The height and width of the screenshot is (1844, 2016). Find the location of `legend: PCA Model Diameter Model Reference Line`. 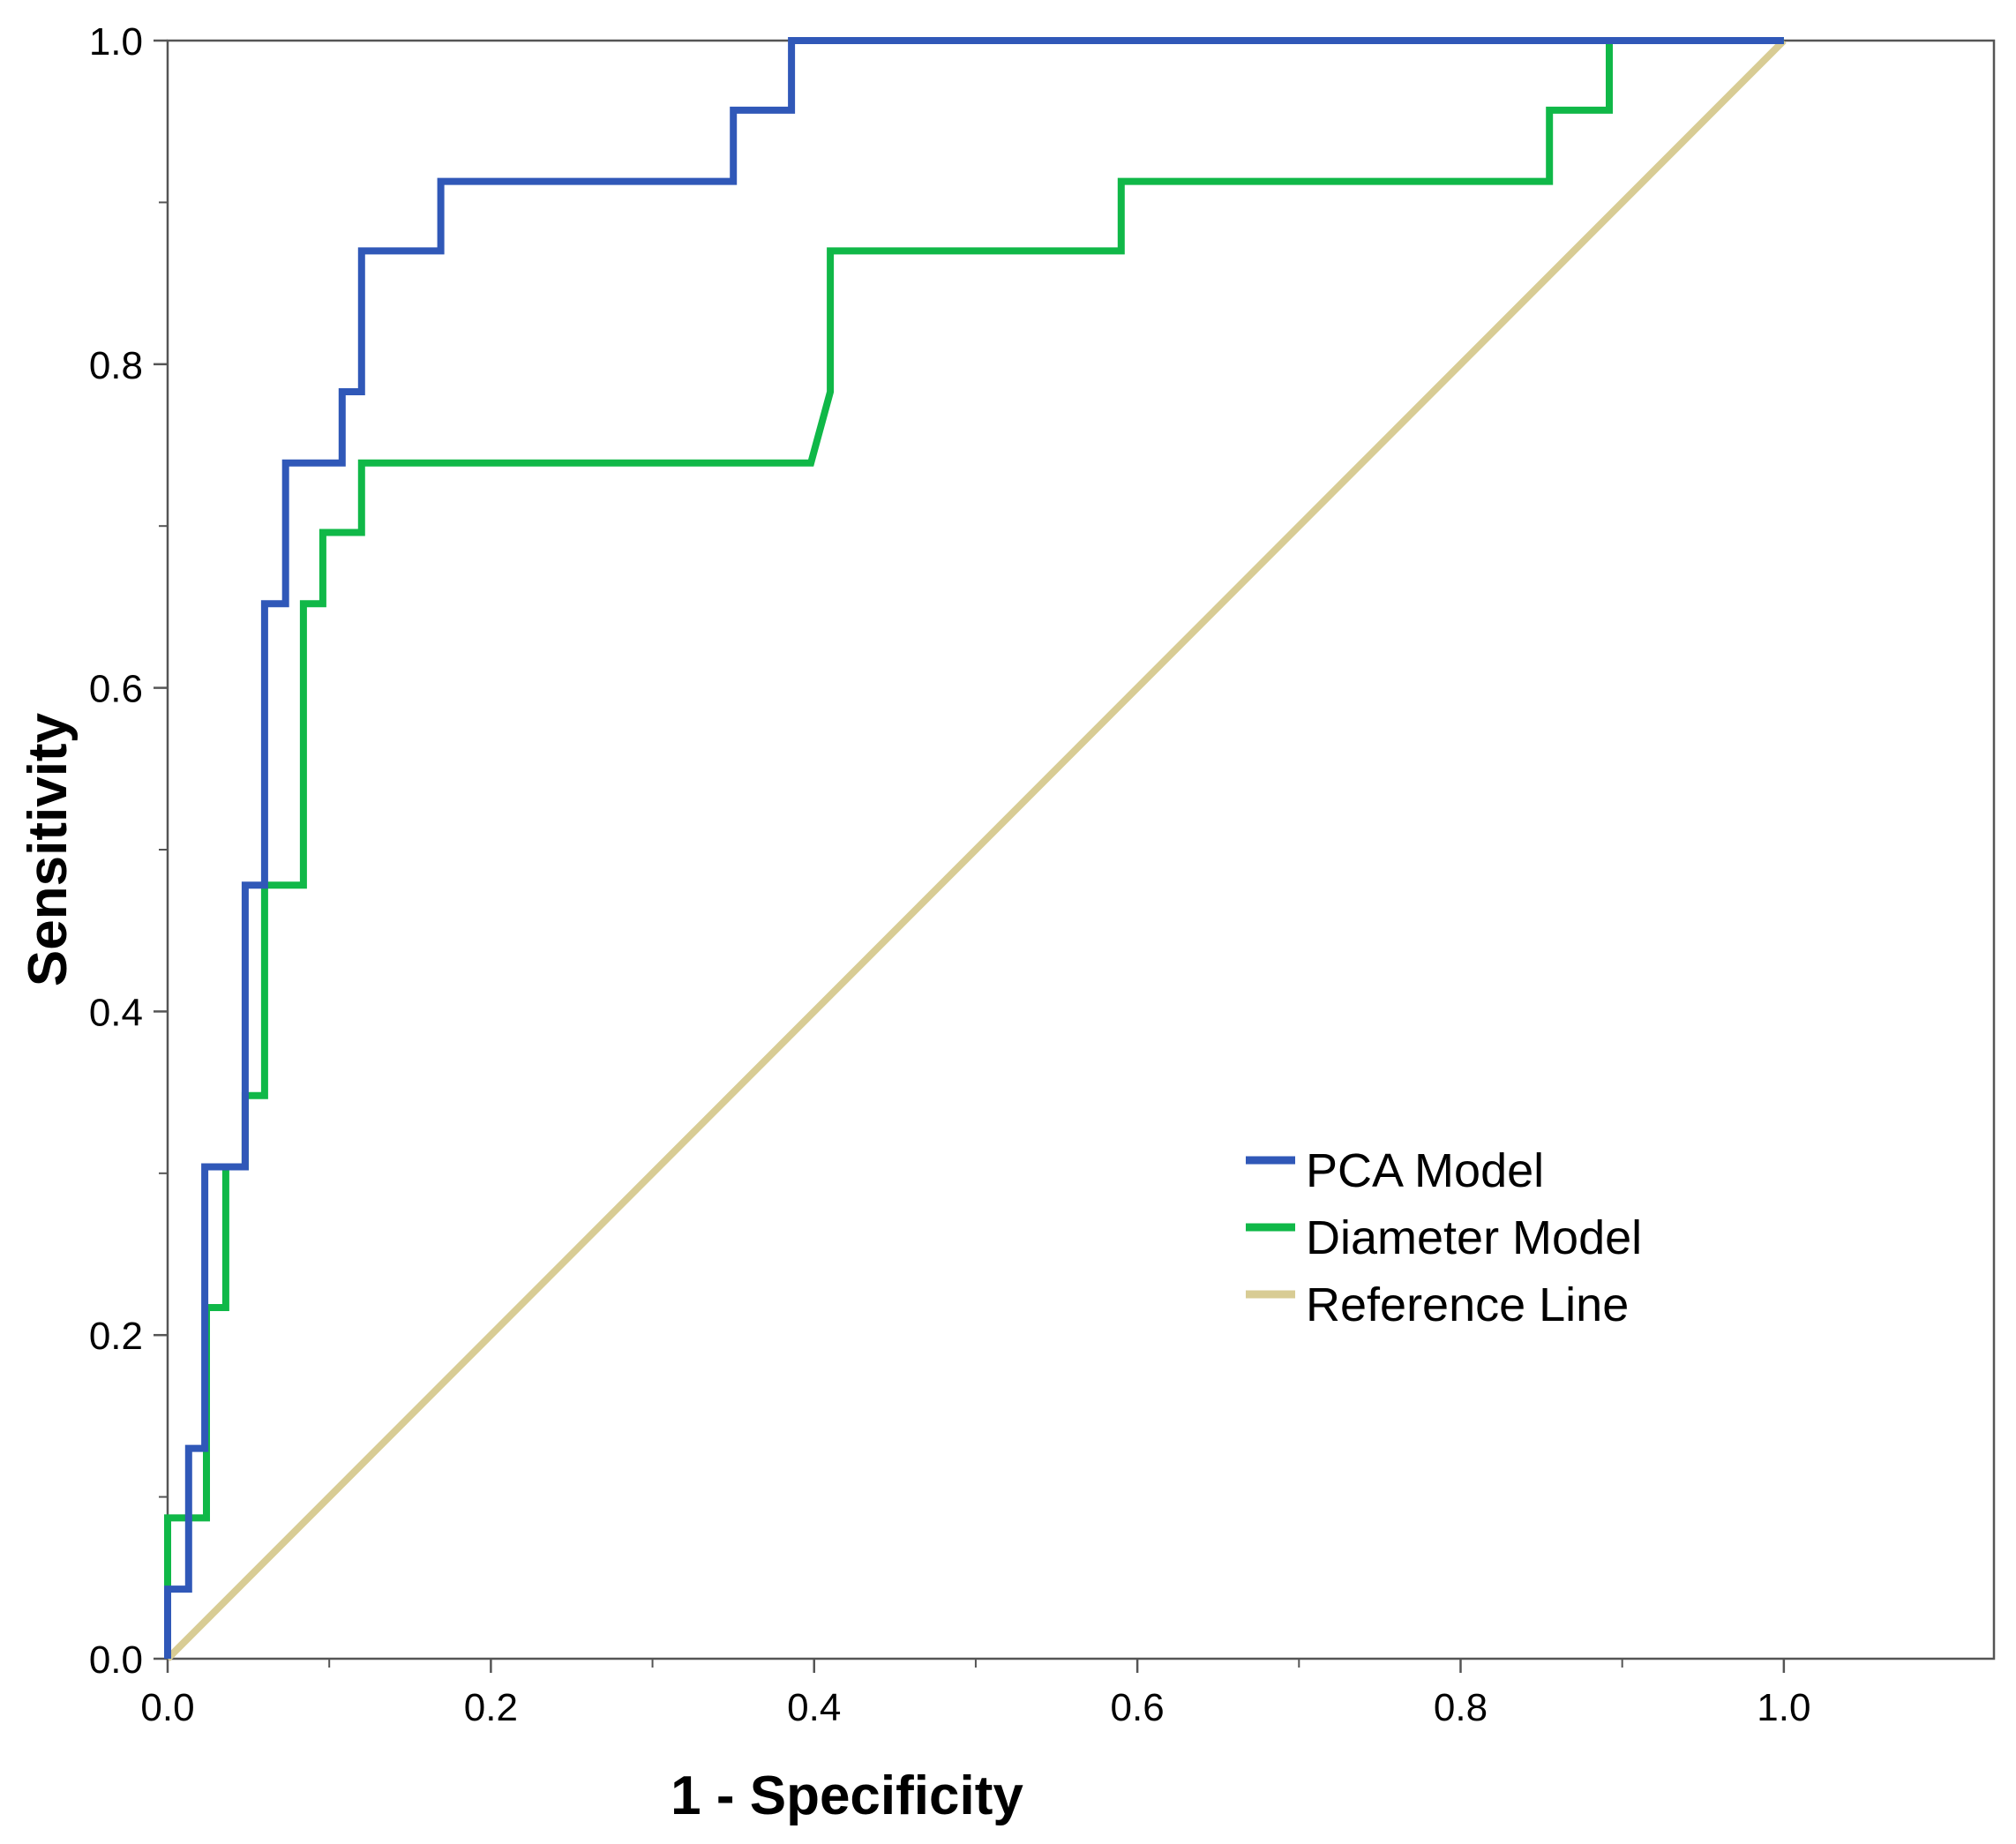

legend: PCA Model Diameter Model Reference Line is located at coordinates (1444, 1237).